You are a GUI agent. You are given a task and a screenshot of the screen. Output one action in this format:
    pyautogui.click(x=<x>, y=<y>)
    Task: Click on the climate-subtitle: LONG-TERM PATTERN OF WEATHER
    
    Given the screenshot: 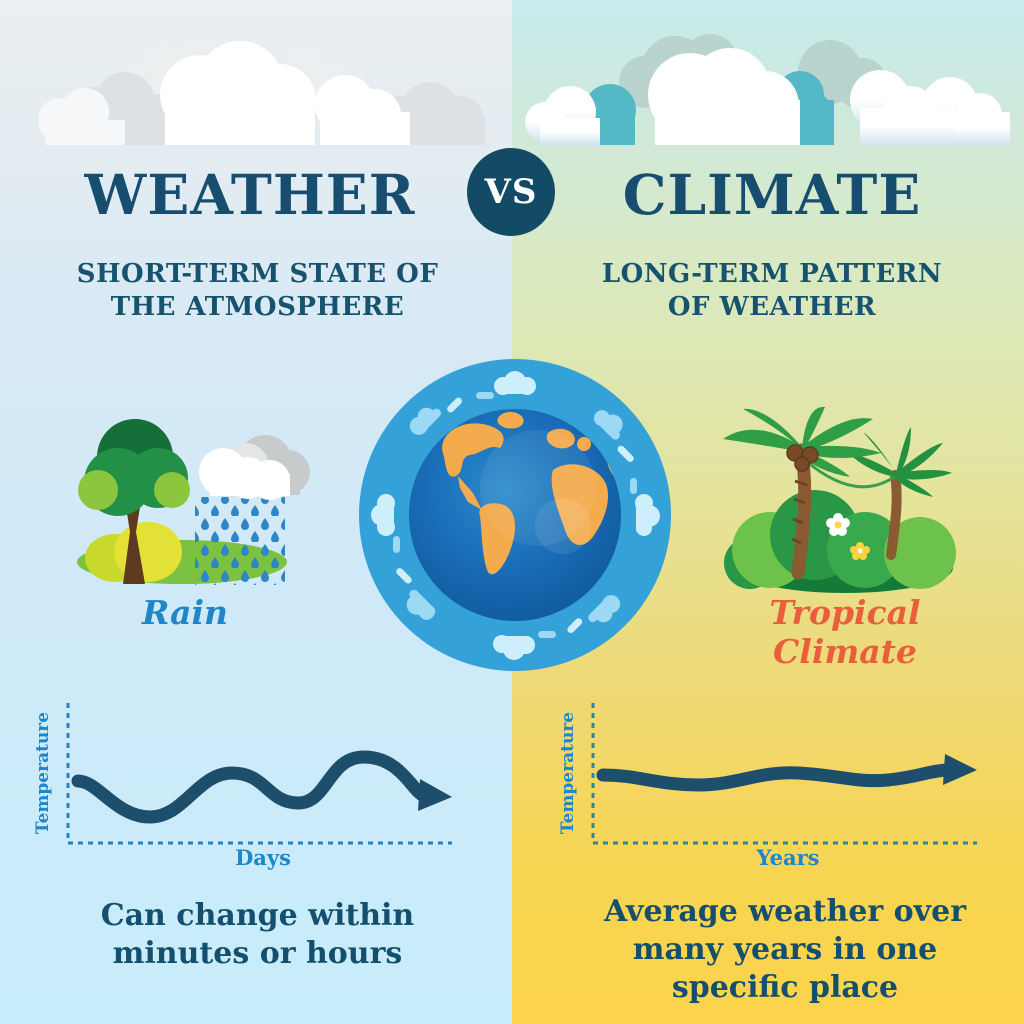 What is the action you would take?
    pyautogui.click(x=772, y=291)
    